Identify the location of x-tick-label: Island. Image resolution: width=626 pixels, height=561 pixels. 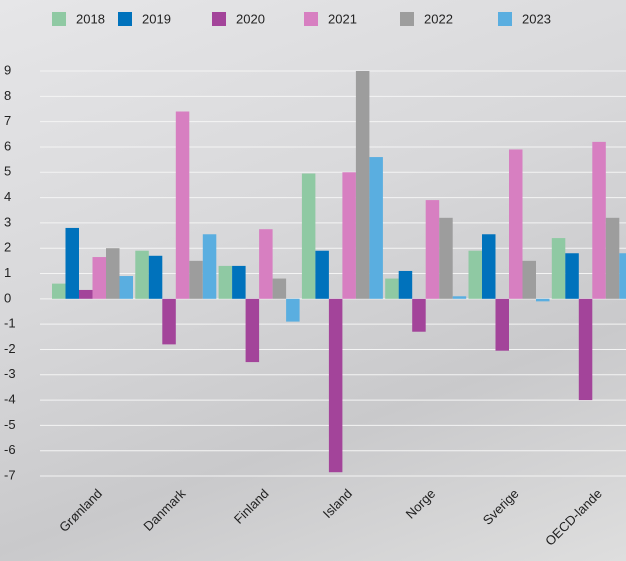
(337, 503).